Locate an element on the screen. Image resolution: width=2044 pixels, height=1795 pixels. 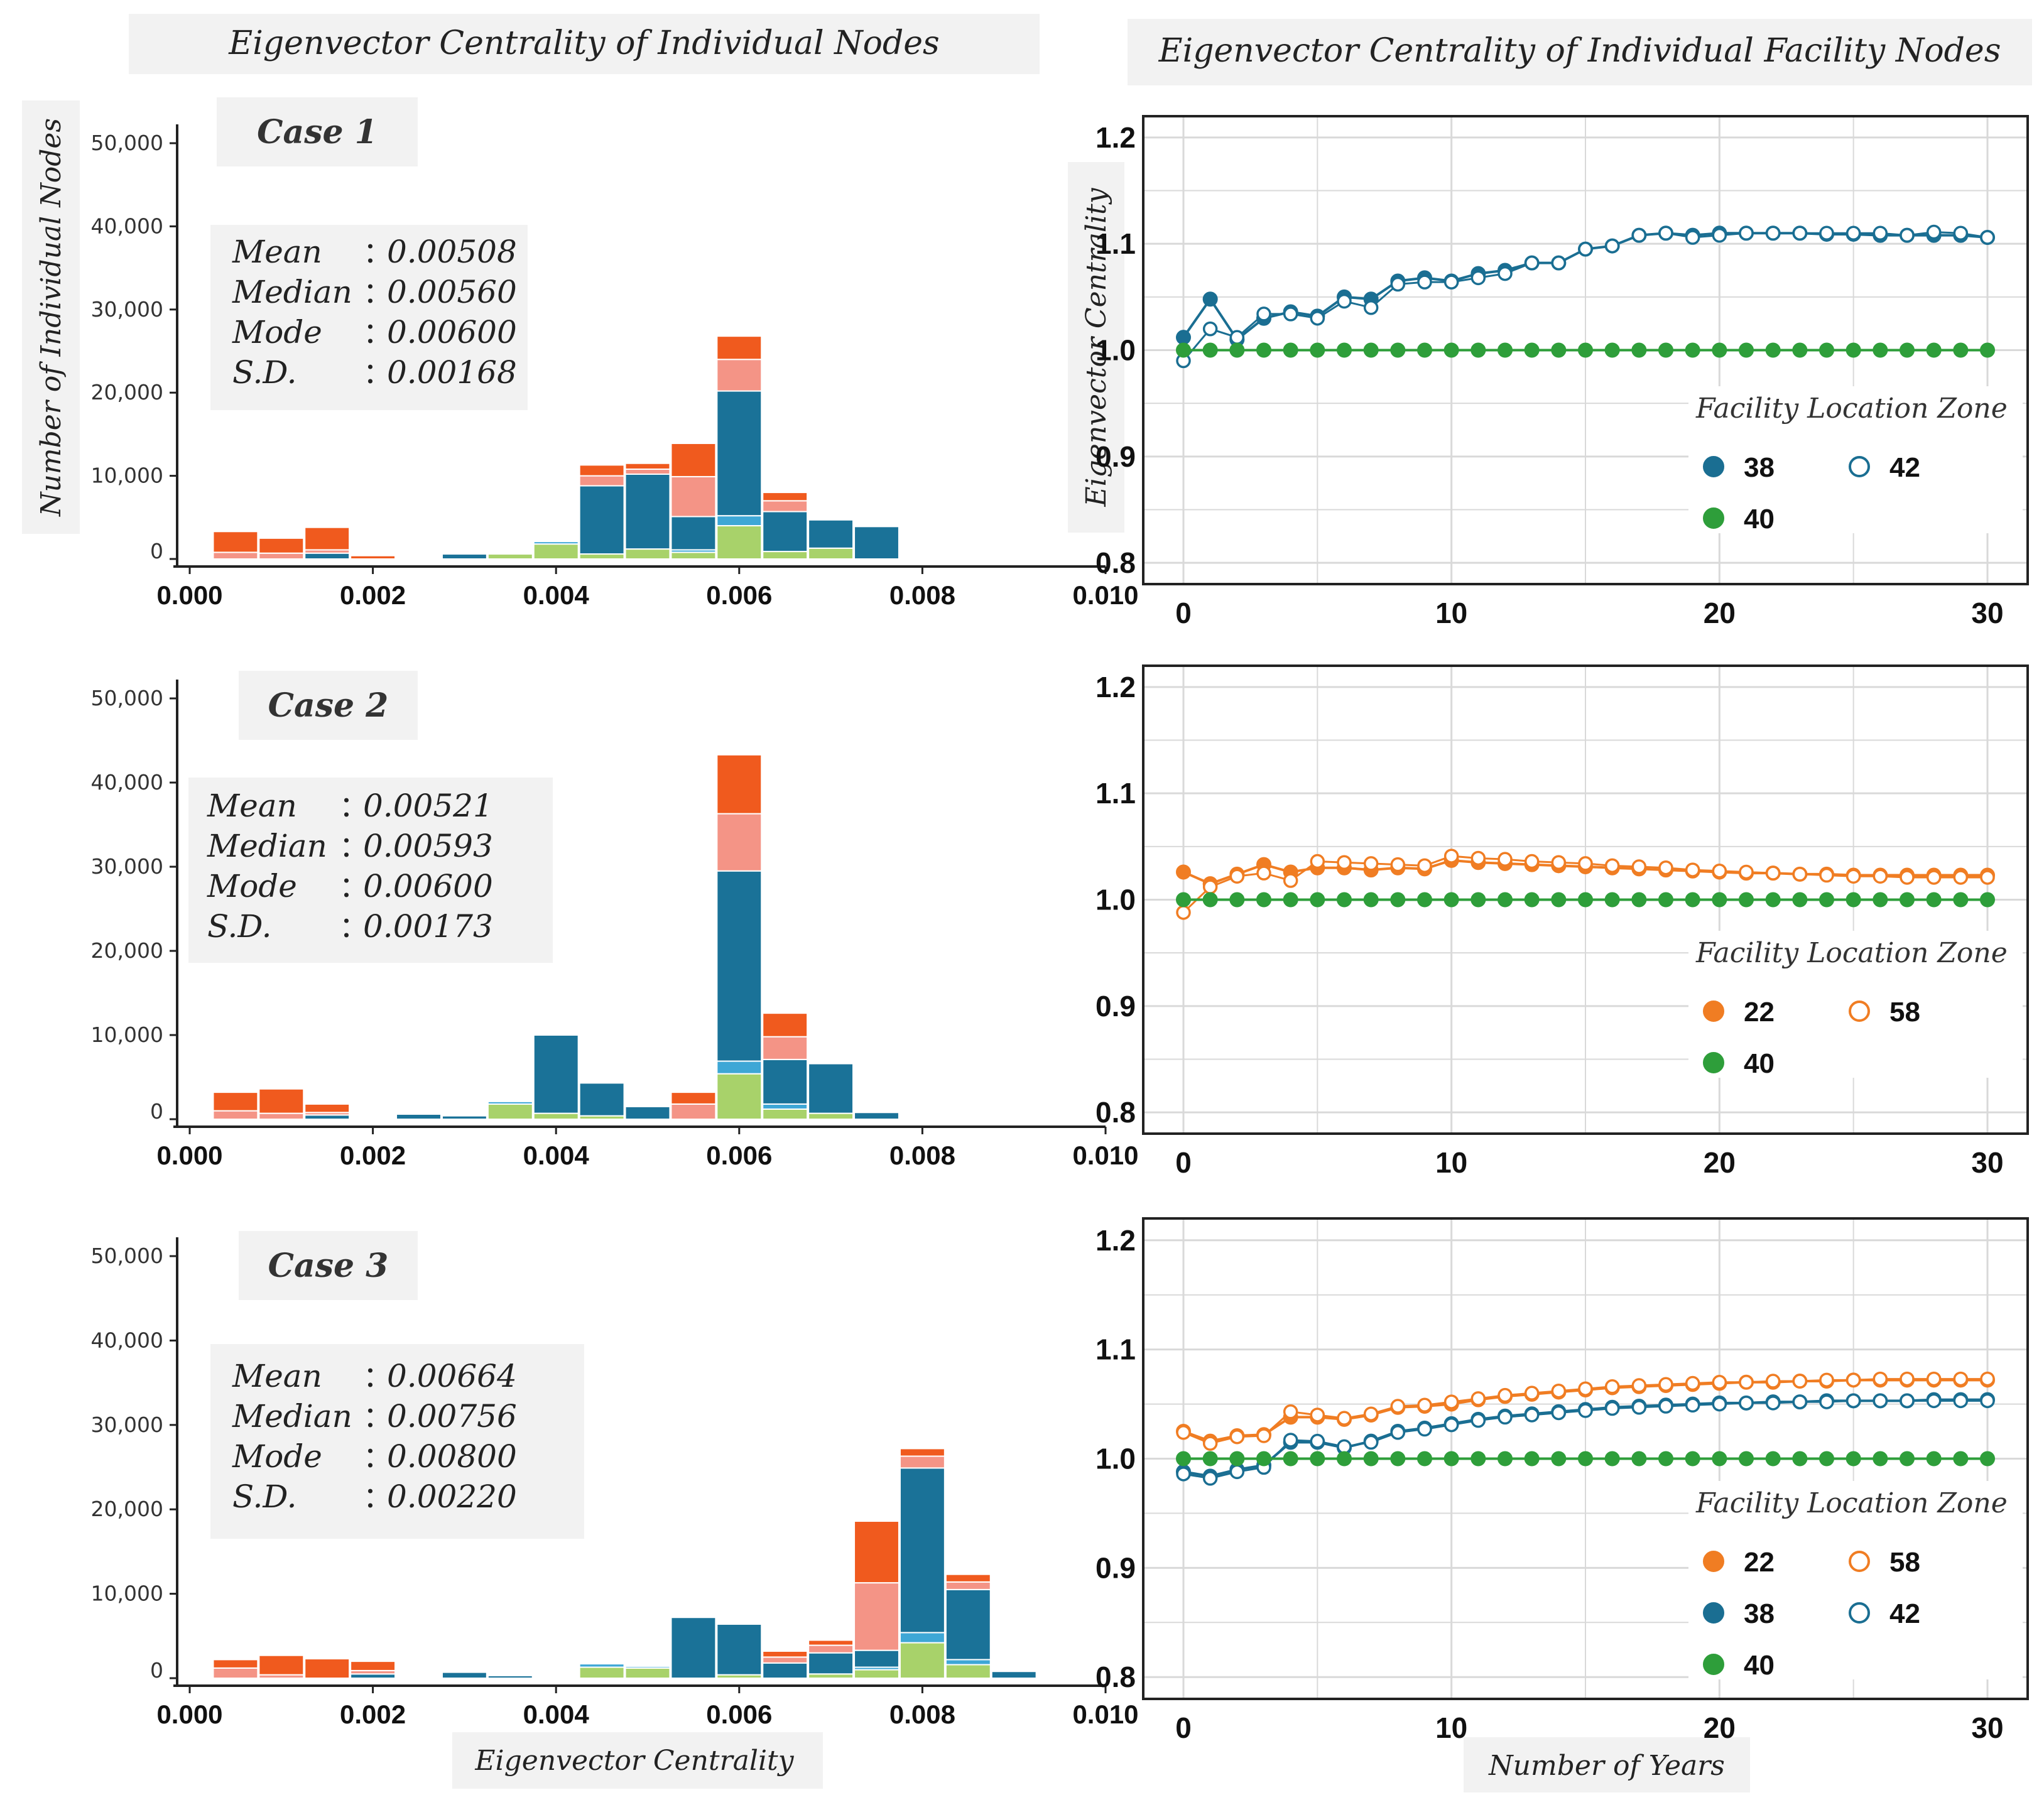
legend-label-58: 58 is located at coordinates (1904, 1562).